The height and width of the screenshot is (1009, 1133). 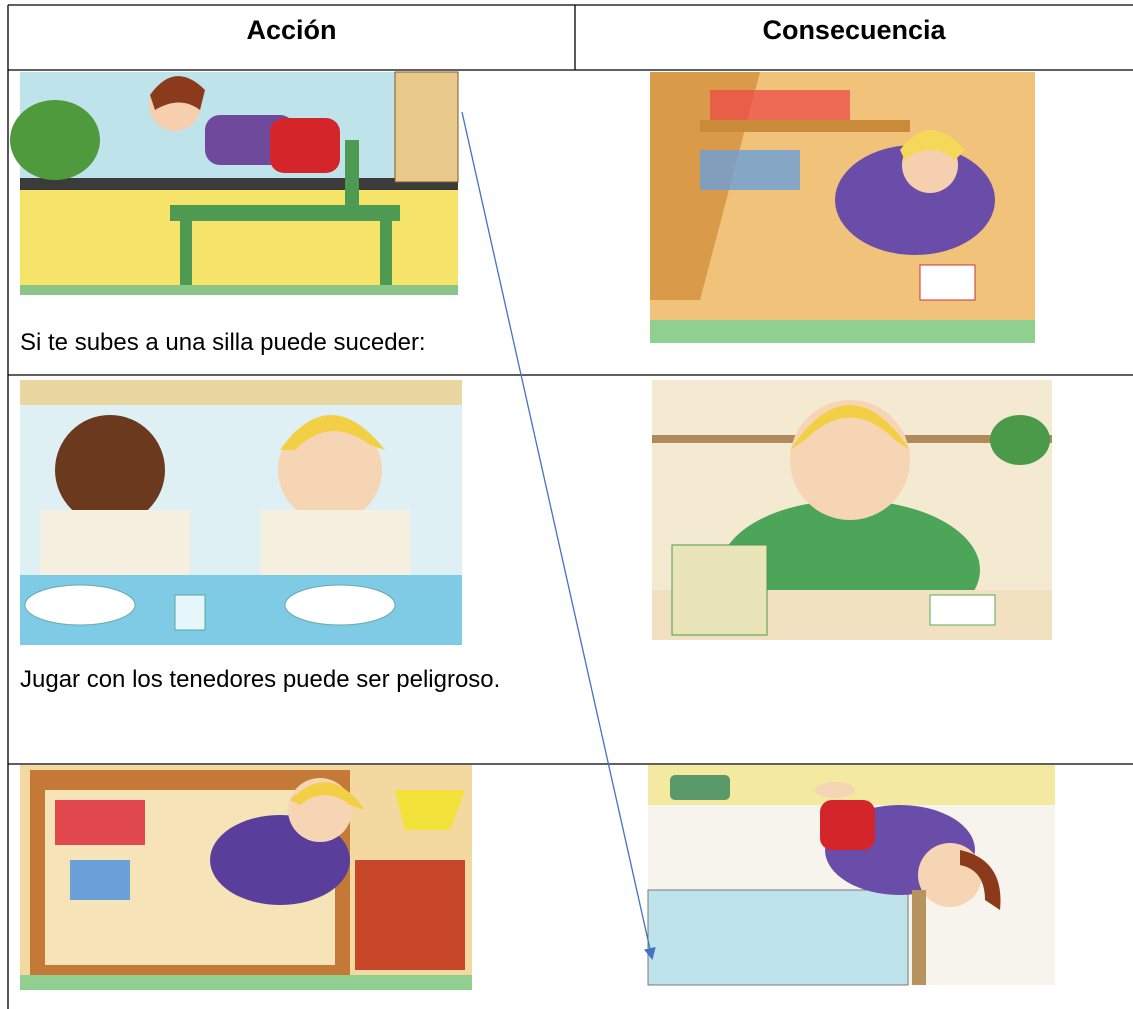 I want to click on illustration-forks, so click(x=241, y=512).